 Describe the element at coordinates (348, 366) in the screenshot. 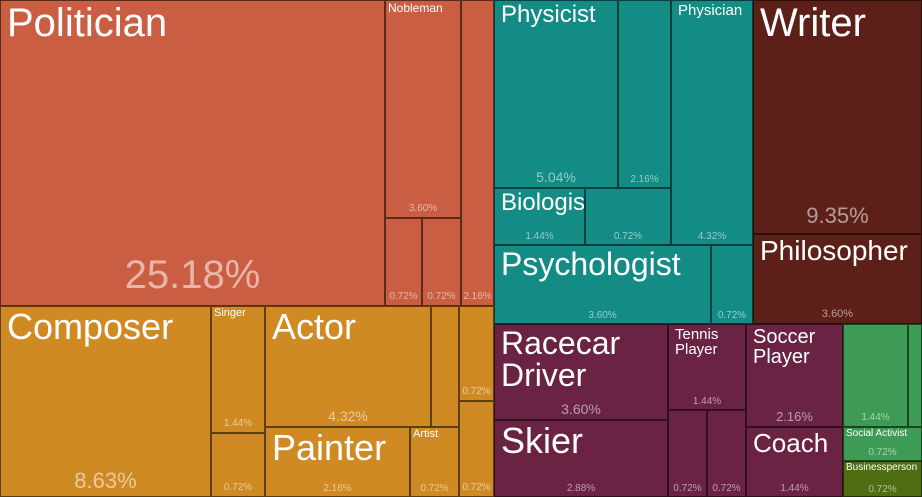

I see `treemap-cell-actor: Actor 4.32%` at that location.